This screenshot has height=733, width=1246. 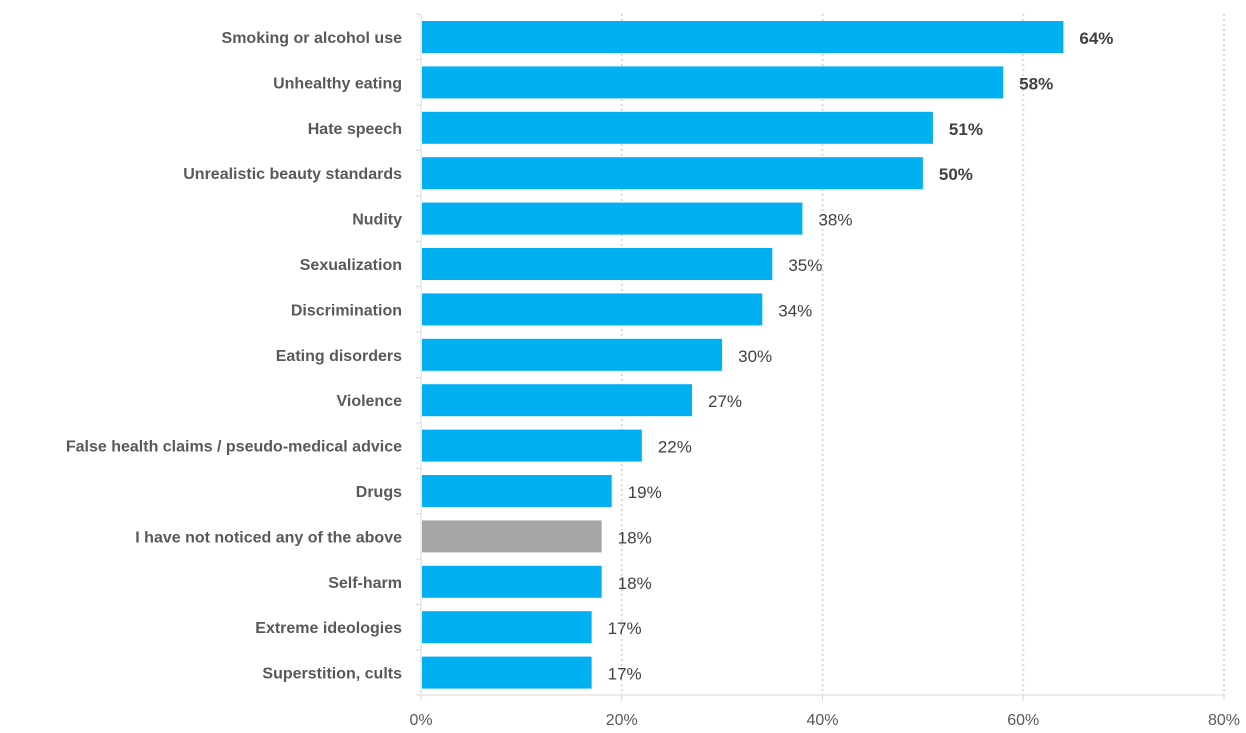 What do you see at coordinates (805, 265) in the screenshot?
I see `value-label: 35%` at bounding box center [805, 265].